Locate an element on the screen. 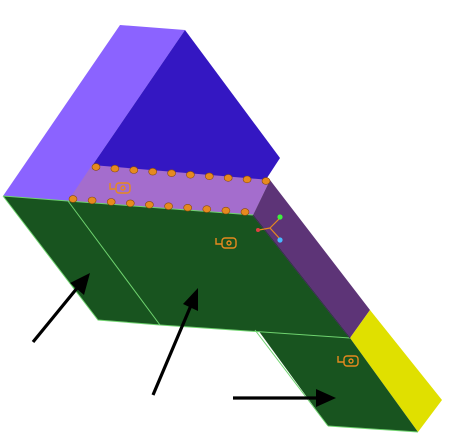 This screenshot has height=441, width=450. load-marker-lilac is located at coordinates (120, 188).